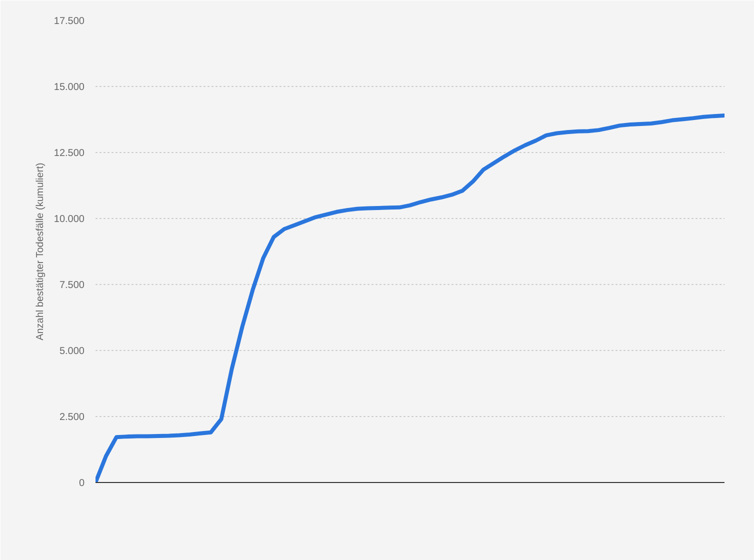 This screenshot has height=560, width=754. Describe the element at coordinates (69, 219) in the screenshot. I see `y-tick-label: 10.000` at that location.